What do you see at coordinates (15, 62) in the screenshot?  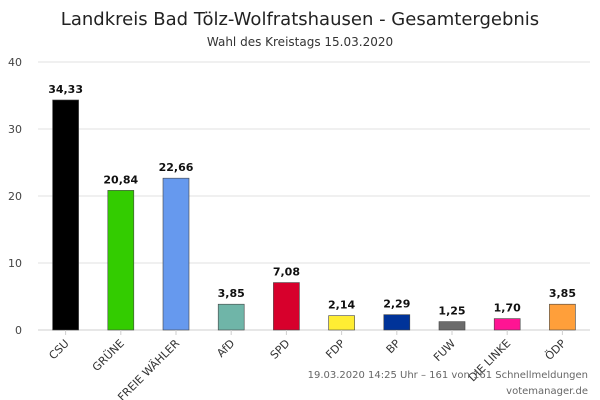 I see `y-tick-label: 40` at bounding box center [15, 62].